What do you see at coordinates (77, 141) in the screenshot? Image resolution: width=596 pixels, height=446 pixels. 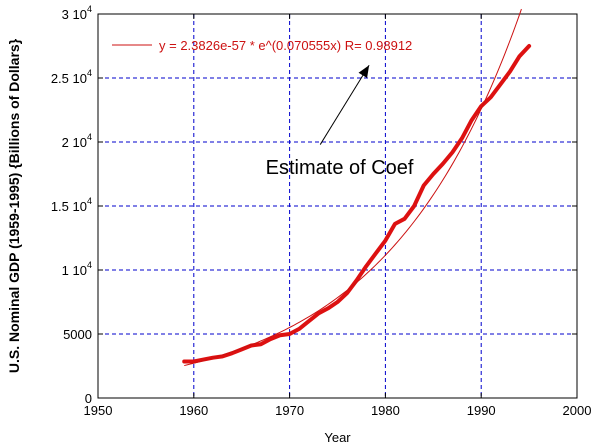 I see `y-tick-label: 2 104` at bounding box center [77, 141].